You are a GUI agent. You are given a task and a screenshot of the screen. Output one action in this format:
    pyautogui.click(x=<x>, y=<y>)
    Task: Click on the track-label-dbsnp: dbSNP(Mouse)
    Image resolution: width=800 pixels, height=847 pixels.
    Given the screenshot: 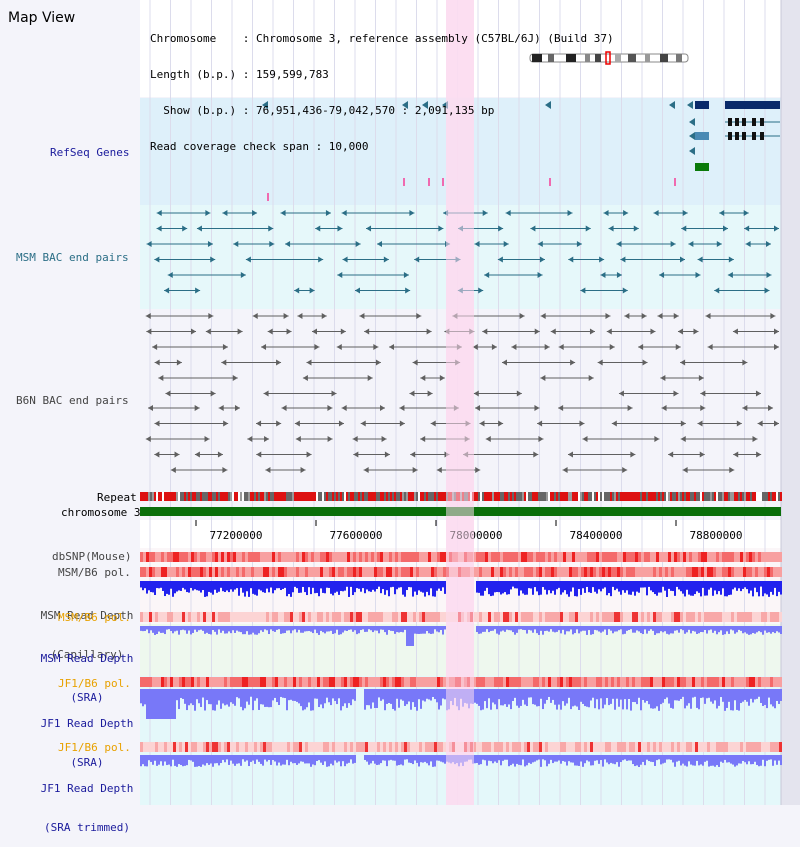 What is the action you would take?
    pyautogui.click(x=92, y=556)
    